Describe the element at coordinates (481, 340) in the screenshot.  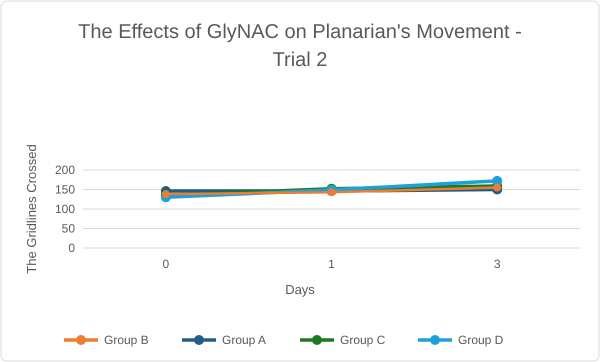
I see `legend-label: Group D` at that location.